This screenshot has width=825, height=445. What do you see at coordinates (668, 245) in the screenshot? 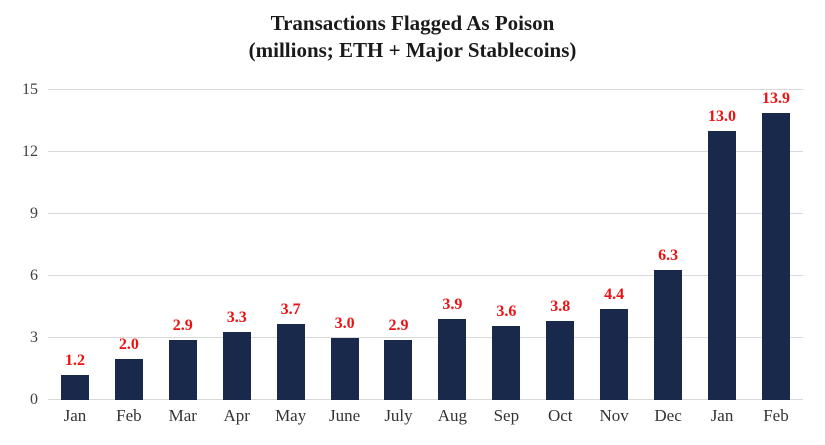
I see `bar-slot: 6.3` at bounding box center [668, 245].